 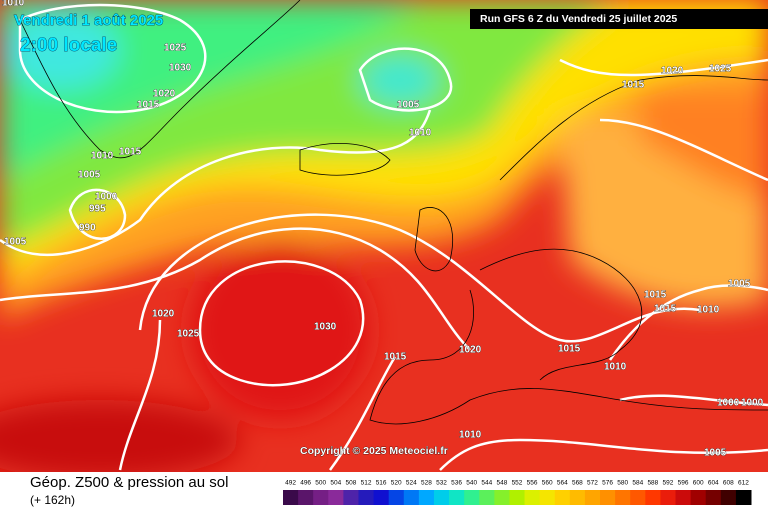 What do you see at coordinates (456, 483) in the screenshot?
I see `colorbar-label: 536` at bounding box center [456, 483].